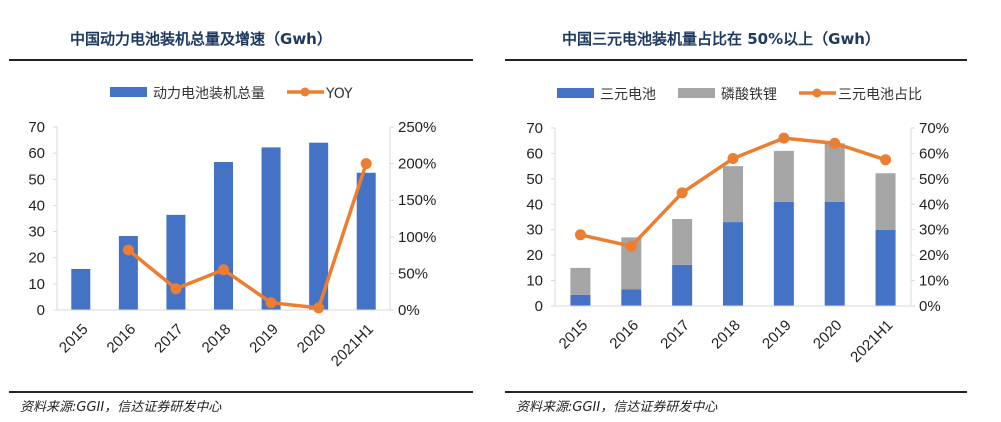  What do you see at coordinates (628, 95) in the screenshot?
I see `legend-label: 三元电池` at bounding box center [628, 95].